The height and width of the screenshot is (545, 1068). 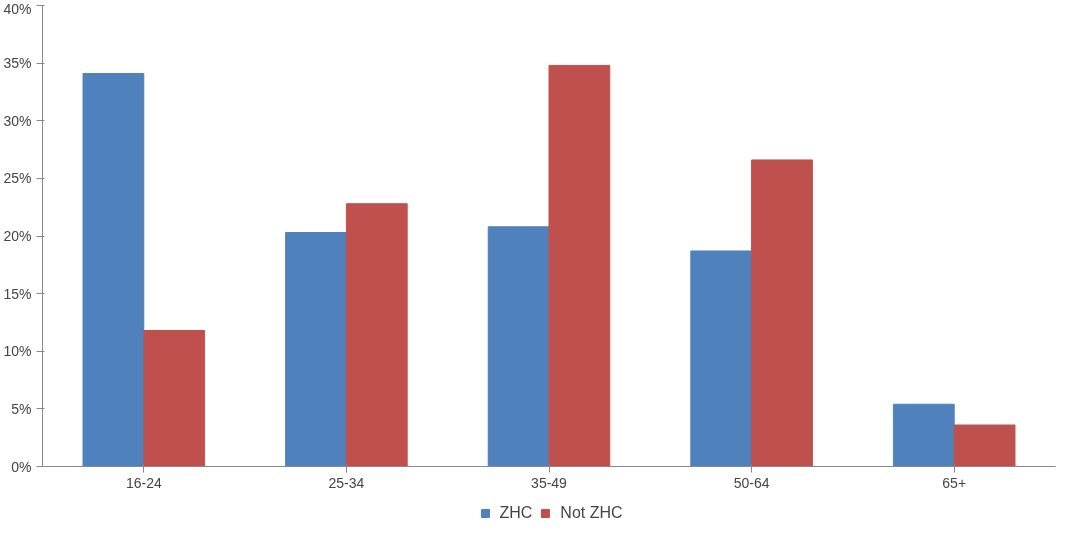 What do you see at coordinates (549, 482) in the screenshot?
I see `x-tick-label: 35-49` at bounding box center [549, 482].